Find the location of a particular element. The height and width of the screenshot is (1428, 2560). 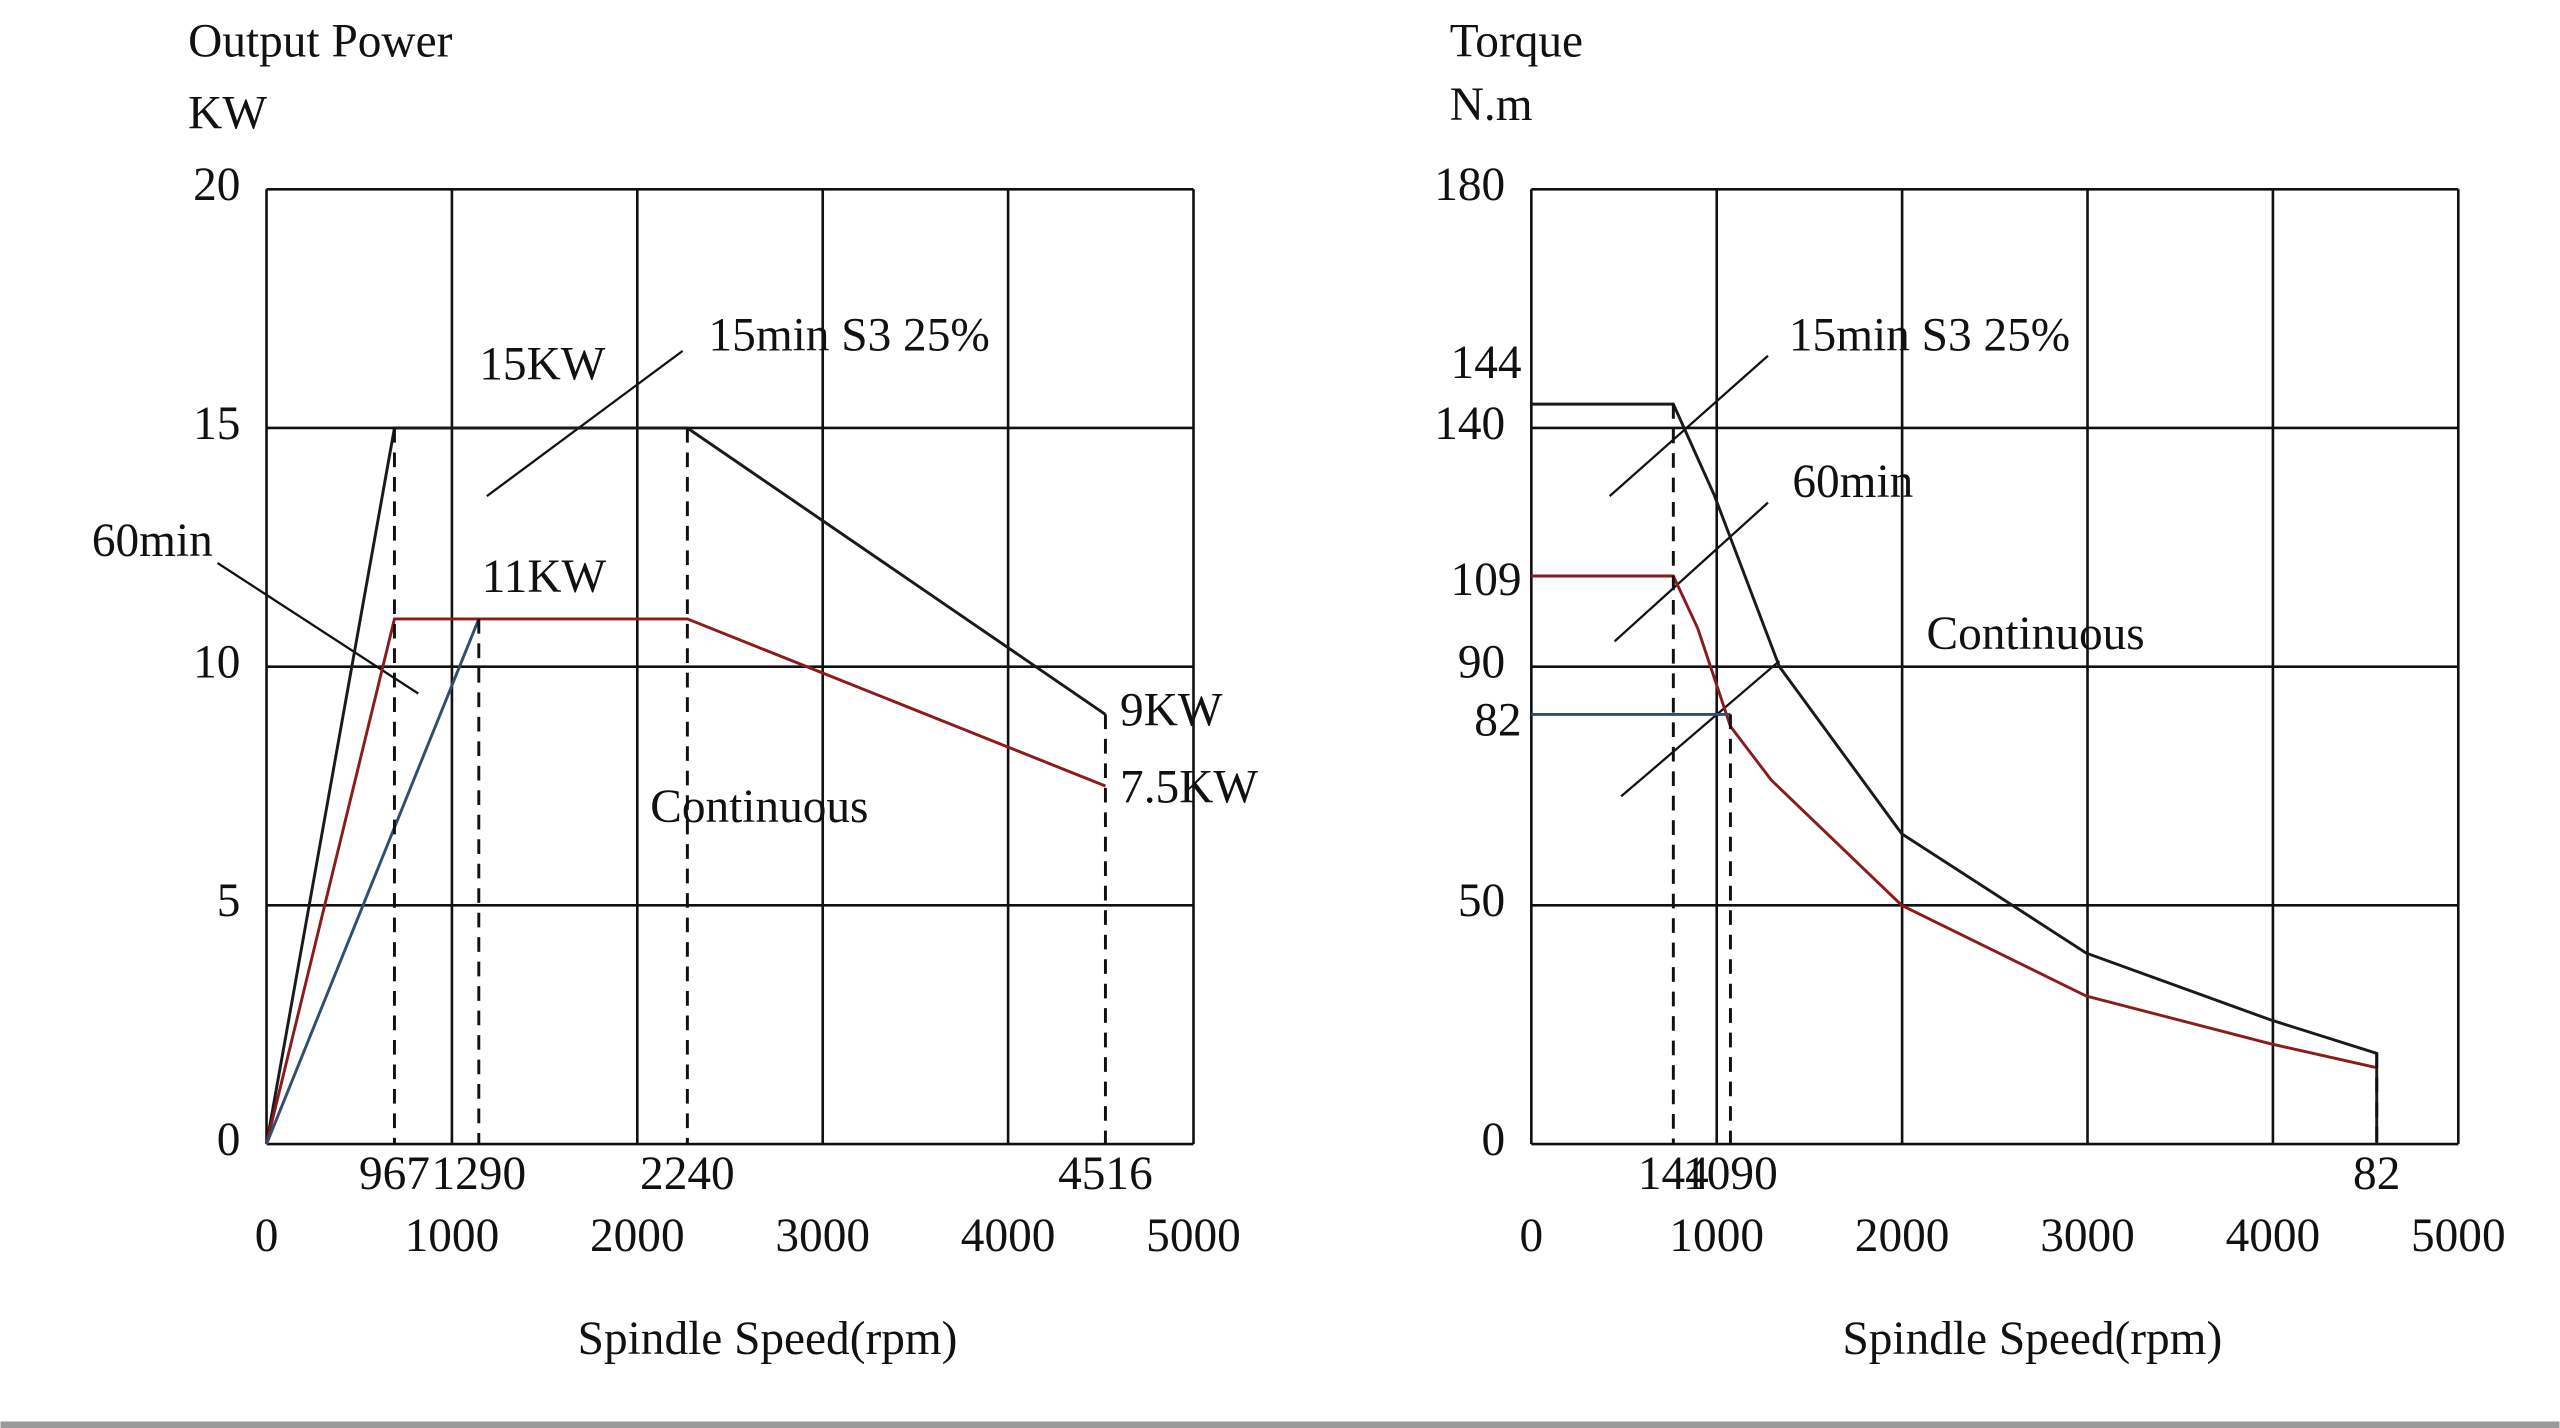

annotation: 11KW is located at coordinates (544, 577).